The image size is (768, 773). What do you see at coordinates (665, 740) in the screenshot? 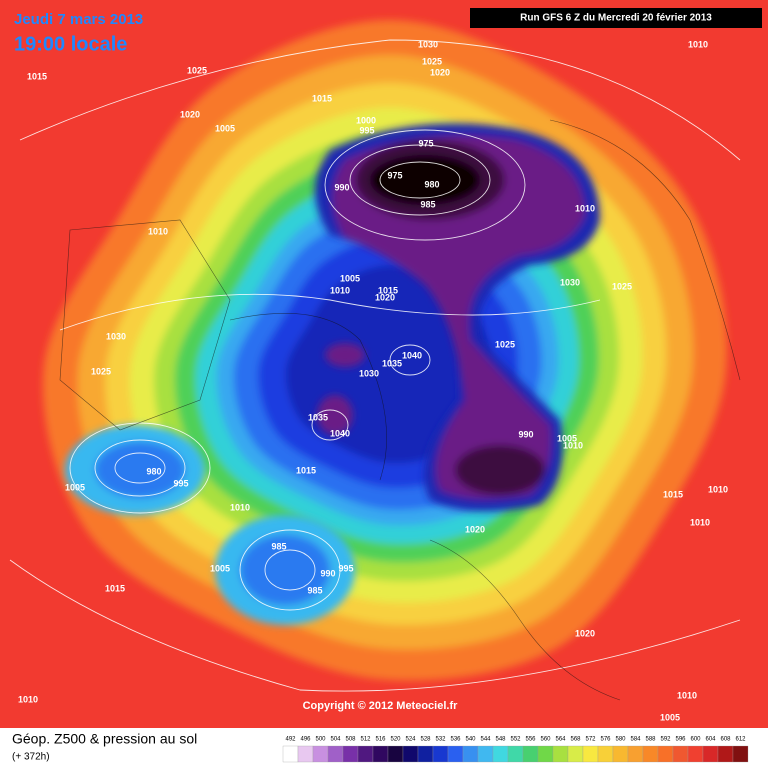
I see `scale-label: 592` at bounding box center [665, 740].